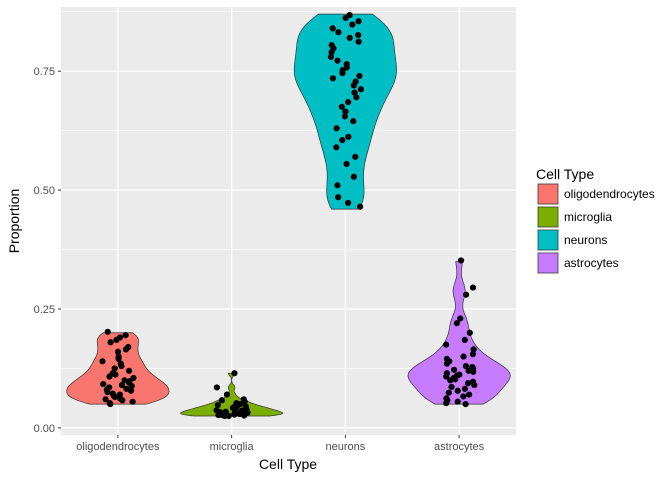 This screenshot has width=672, height=480. Describe the element at coordinates (44, 429) in the screenshot. I see `y-tick-label: 0.00` at that location.